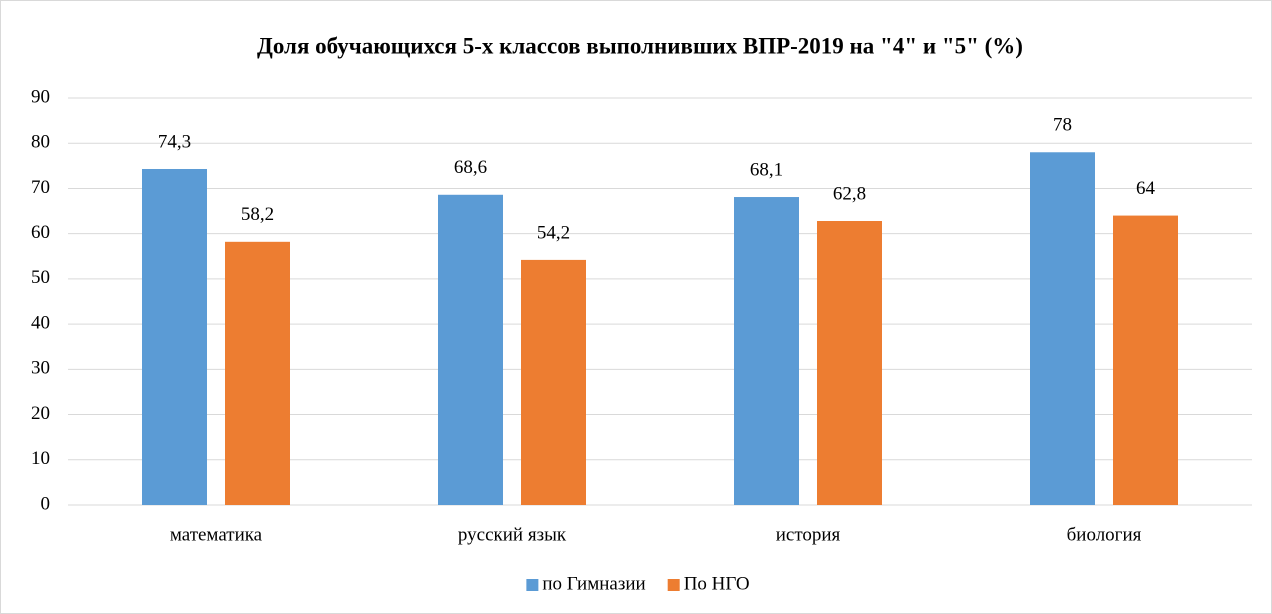 The image size is (1272, 614). Describe the element at coordinates (40, 277) in the screenshot. I see `y-tick-label: 50` at that location.